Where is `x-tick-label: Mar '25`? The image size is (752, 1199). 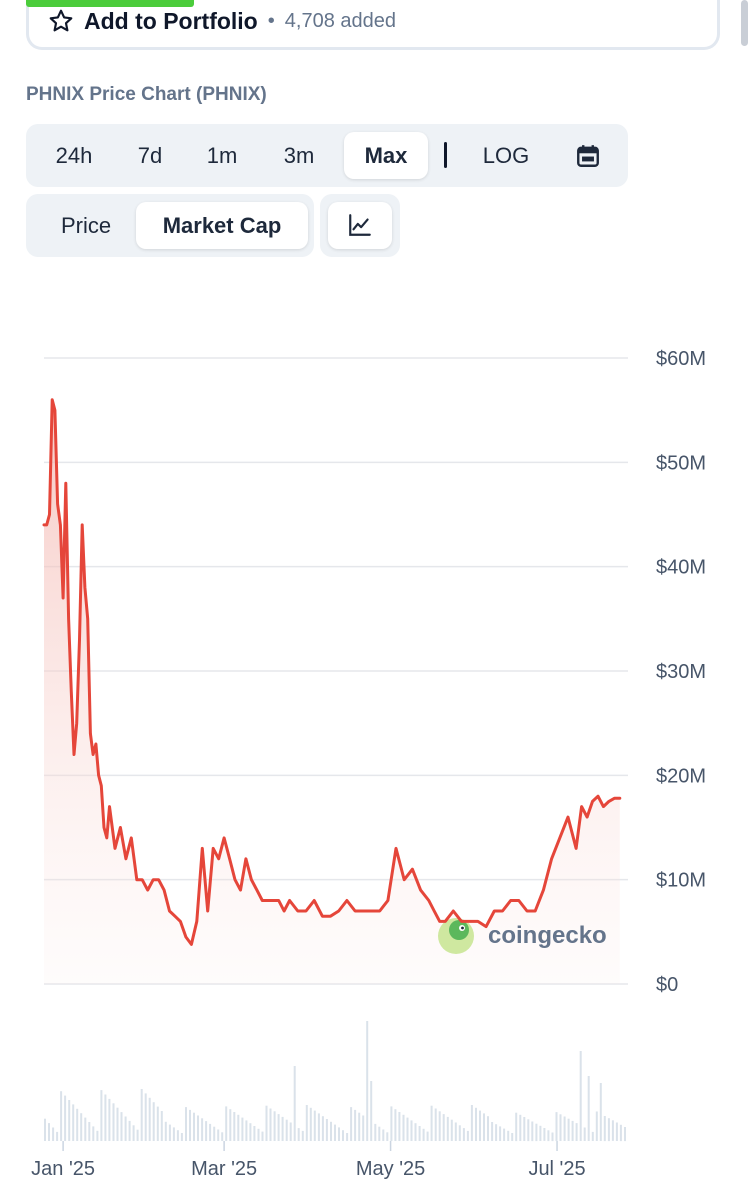
x-tick-label: Mar '25 is located at coordinates (224, 1169).